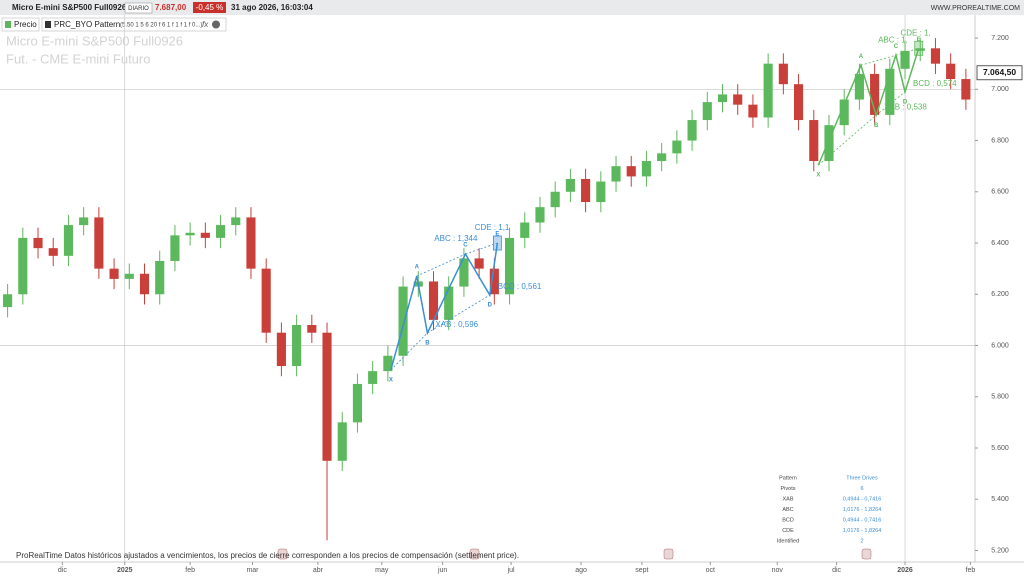 The height and width of the screenshot is (576, 1024). I want to click on instrument: Micro E-mini S&P500 Full0926, so click(69, 7).